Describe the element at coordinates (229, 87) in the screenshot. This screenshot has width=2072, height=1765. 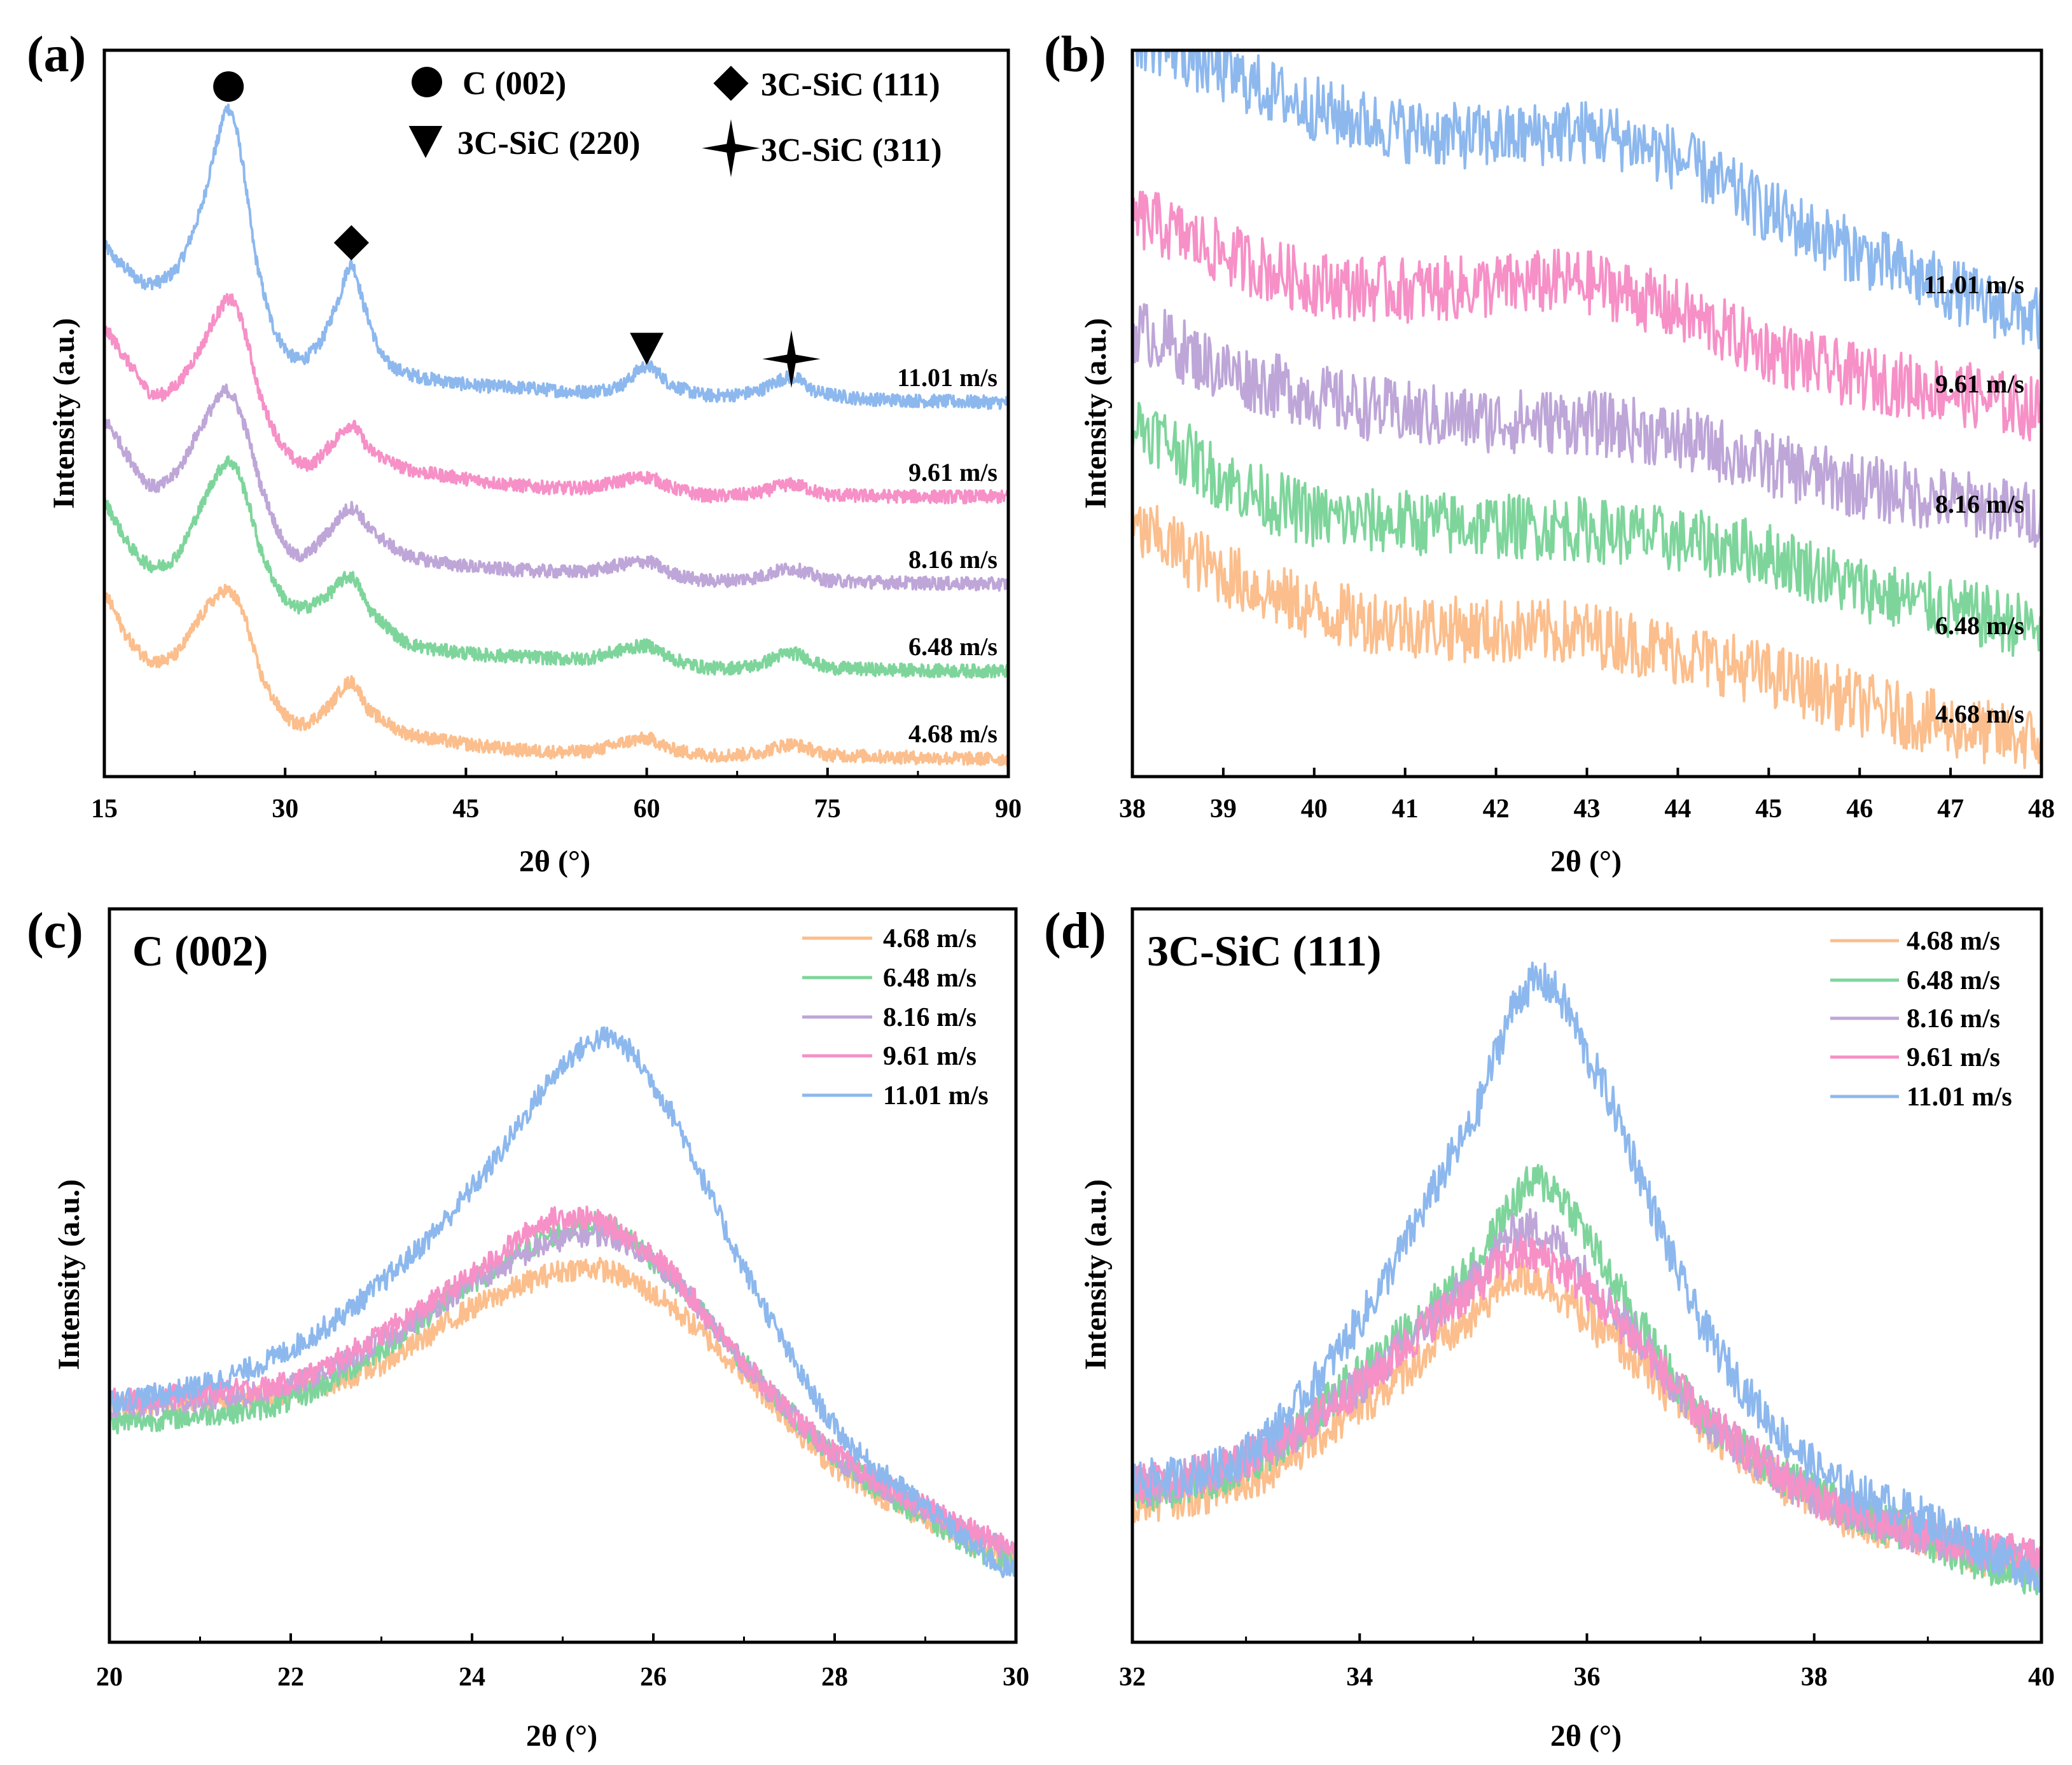
I see `peak-marker-circle-icon` at that location.